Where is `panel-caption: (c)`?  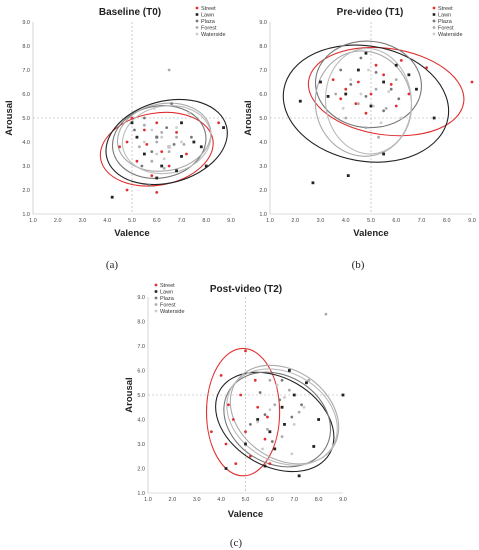 panel-caption: (c) is located at coordinates (236, 543).